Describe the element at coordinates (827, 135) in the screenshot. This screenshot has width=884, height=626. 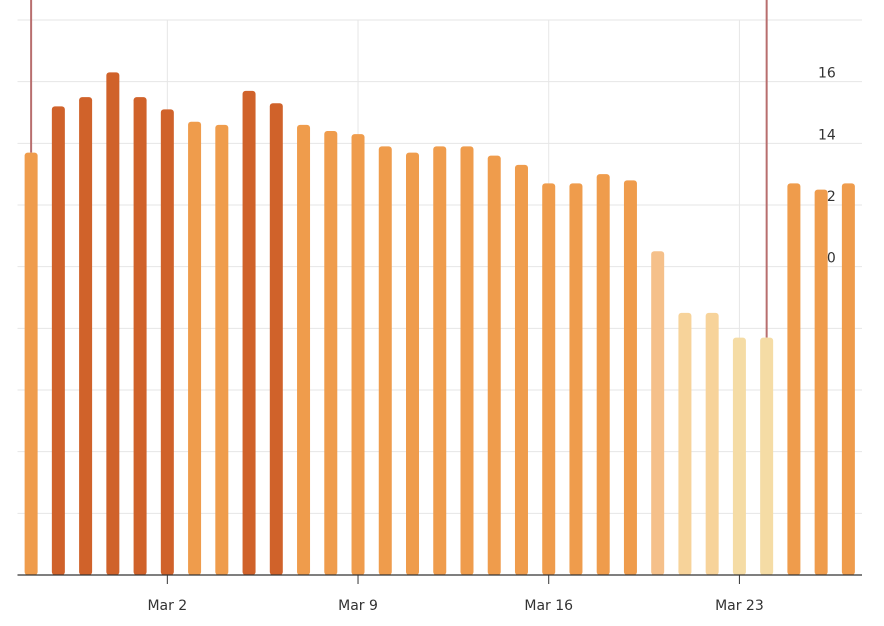
I see `y-tick-label: 14` at that location.